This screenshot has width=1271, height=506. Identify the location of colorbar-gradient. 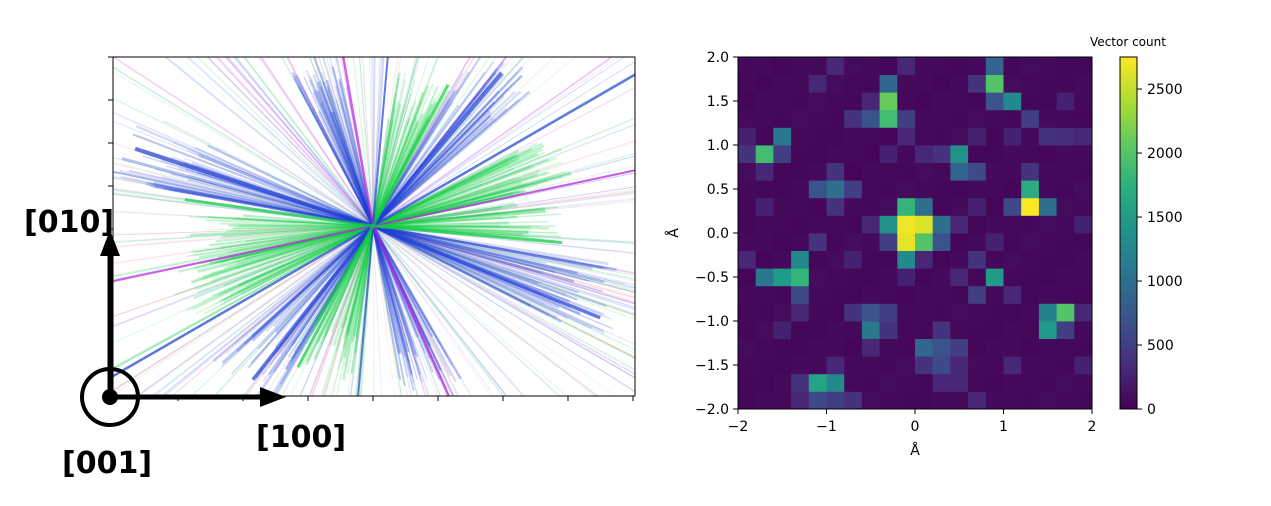
(1128, 233).